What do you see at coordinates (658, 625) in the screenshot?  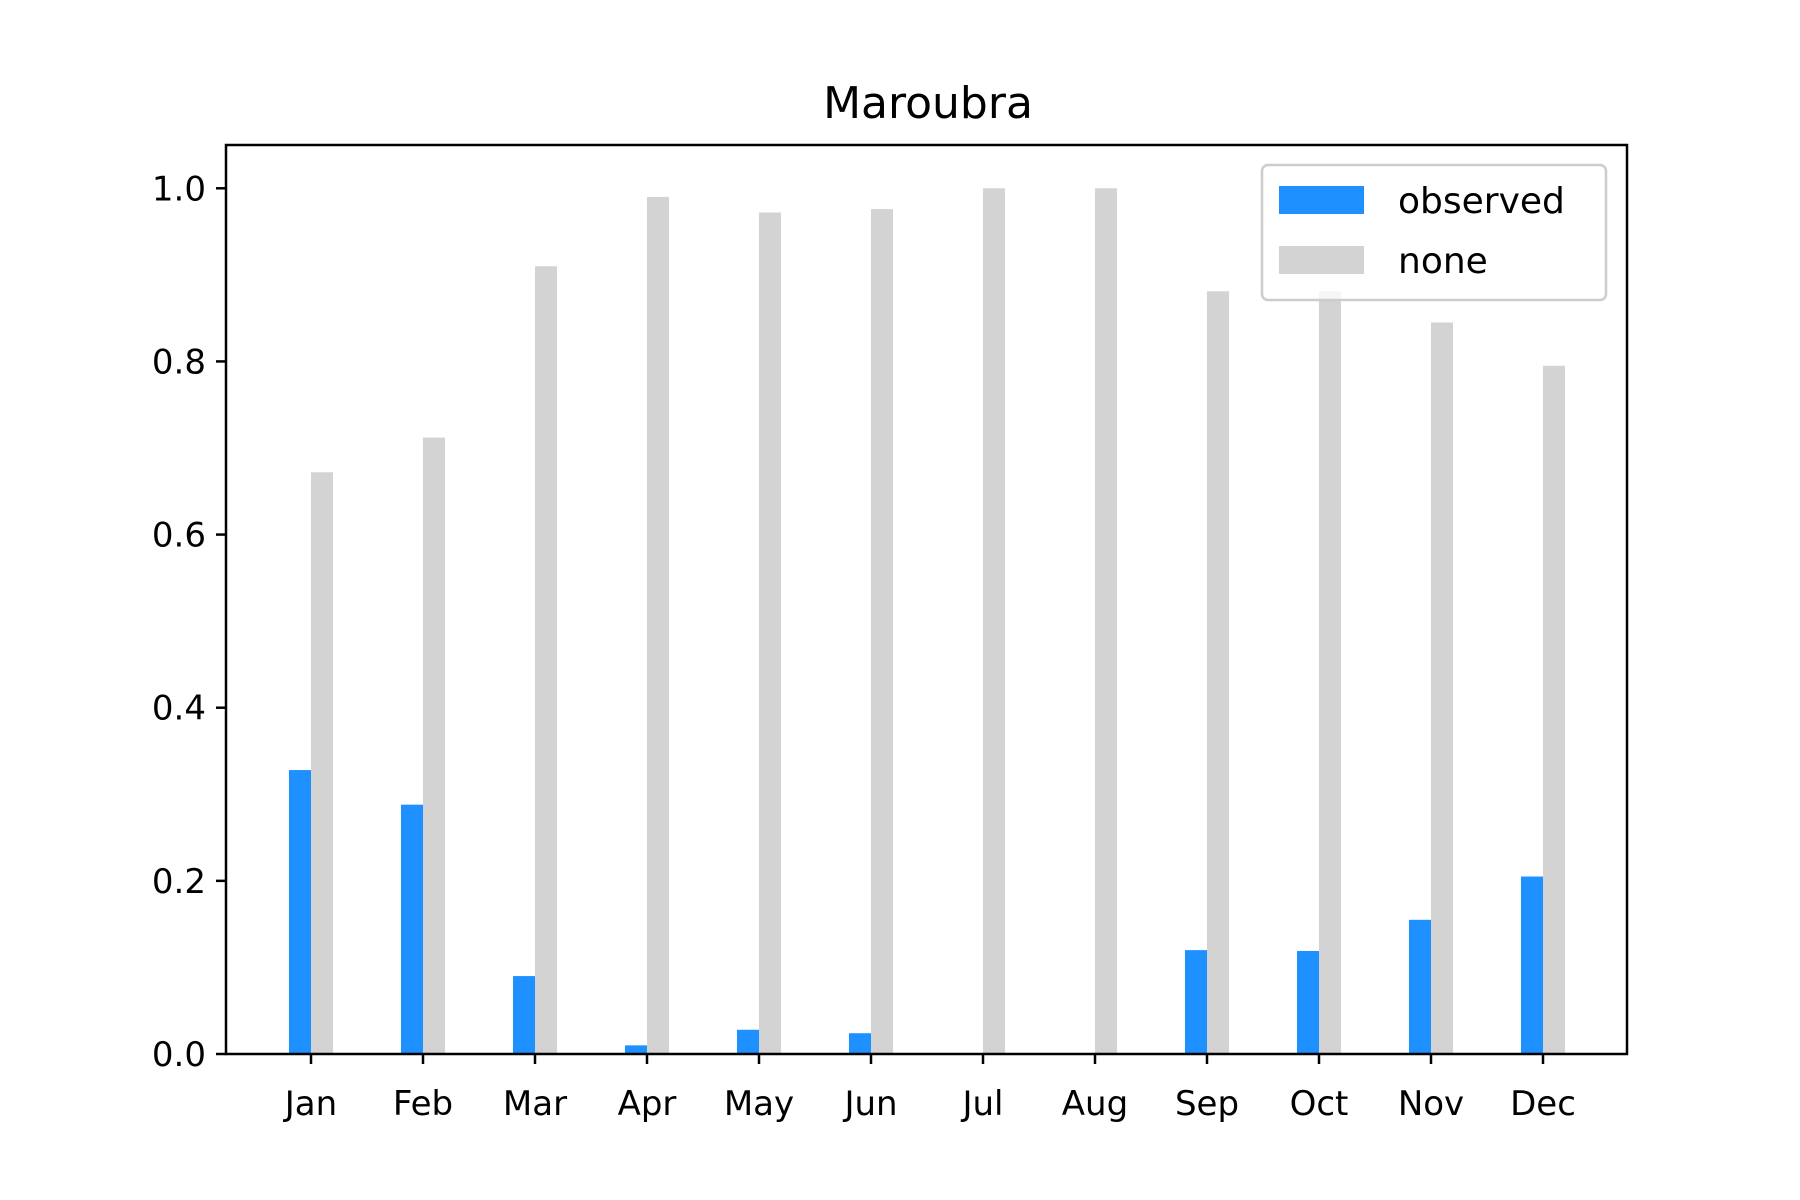 I see `bar-none-apr` at bounding box center [658, 625].